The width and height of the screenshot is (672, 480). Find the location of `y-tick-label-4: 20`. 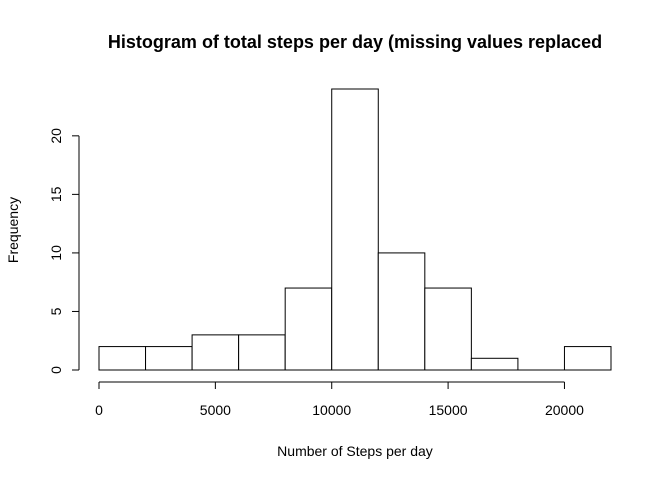

y-tick-label-4: 20 is located at coordinates (56, 136).